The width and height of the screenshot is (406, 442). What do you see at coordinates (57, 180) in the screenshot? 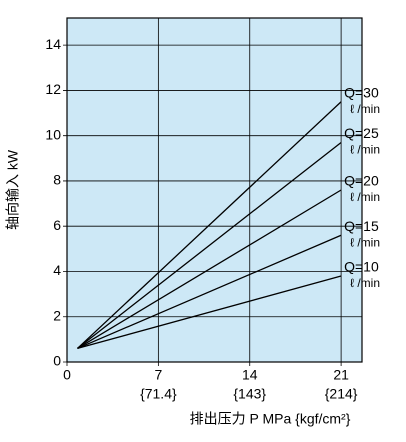
I see `y-tick-label: 8` at bounding box center [57, 180].